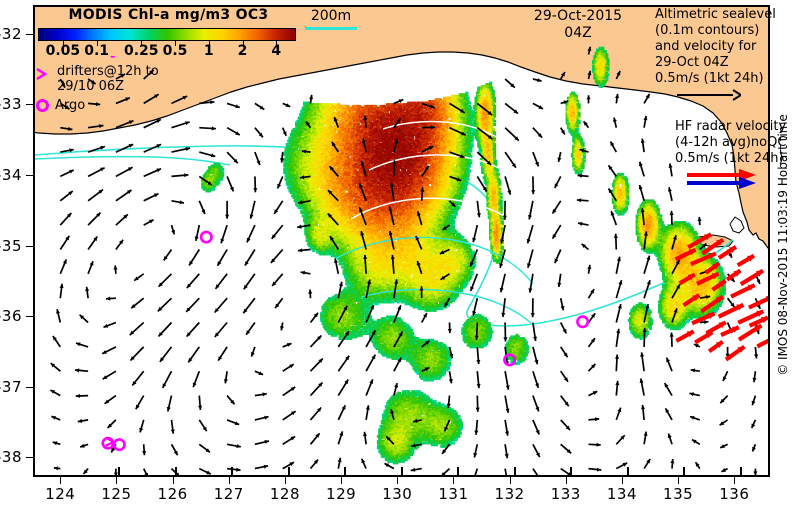 Image resolution: width=800 pixels, height=520 pixels. Describe the element at coordinates (434, 280) in the screenshot. I see `ssh-contours-cyan` at that location.